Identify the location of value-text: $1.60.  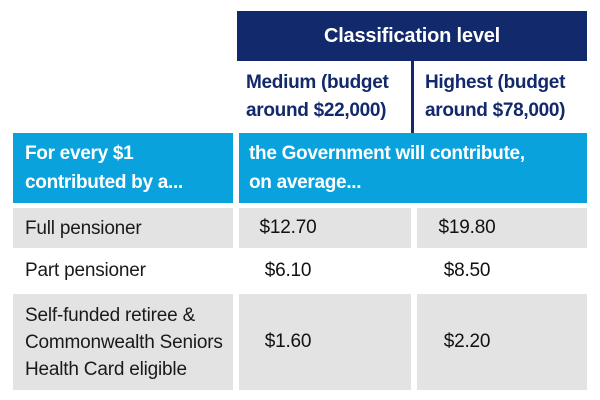
(288, 341).